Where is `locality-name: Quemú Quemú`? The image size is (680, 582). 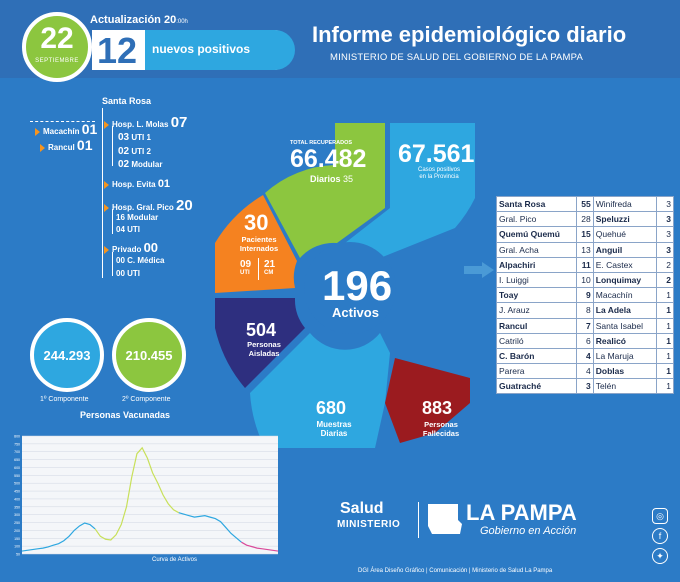
locality-name: Quemú Quemú is located at coordinates (536, 234).